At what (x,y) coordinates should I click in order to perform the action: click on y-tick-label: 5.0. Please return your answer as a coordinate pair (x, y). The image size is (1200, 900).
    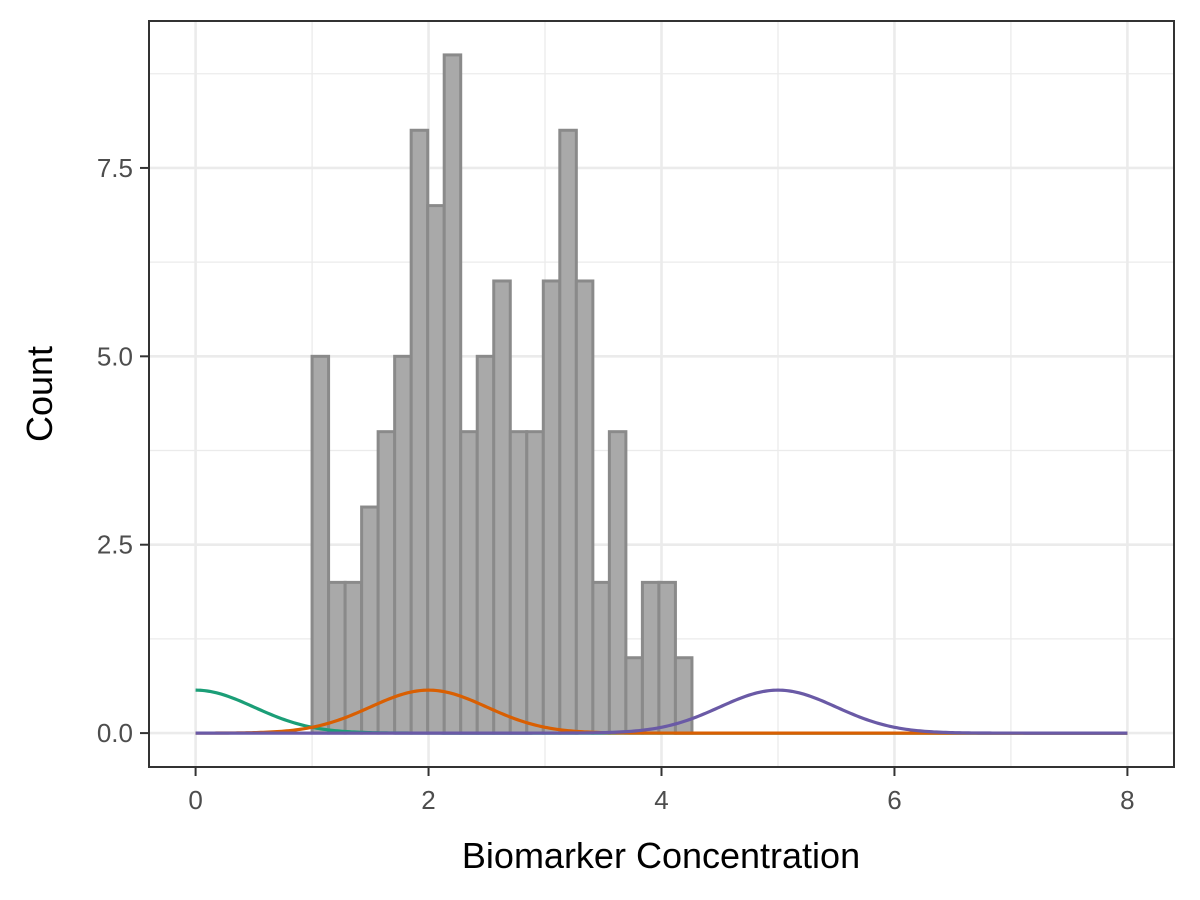
    Looking at the image, I should click on (115, 356).